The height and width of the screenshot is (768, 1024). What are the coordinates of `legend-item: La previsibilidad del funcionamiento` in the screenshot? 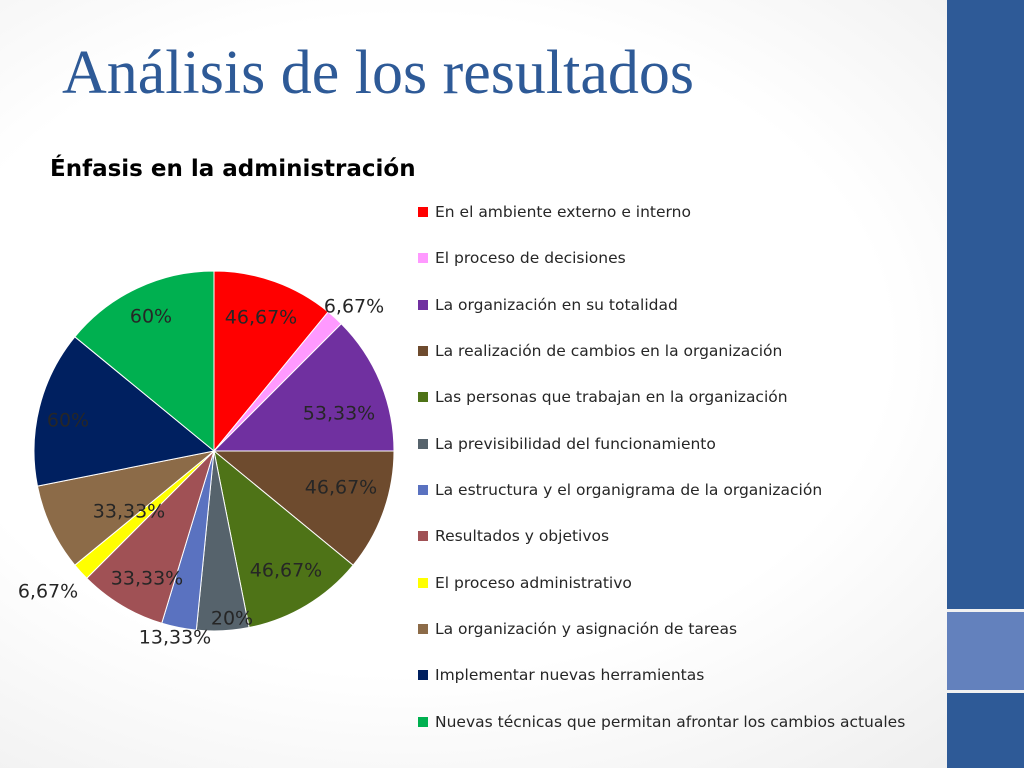 It's located at (661, 455).